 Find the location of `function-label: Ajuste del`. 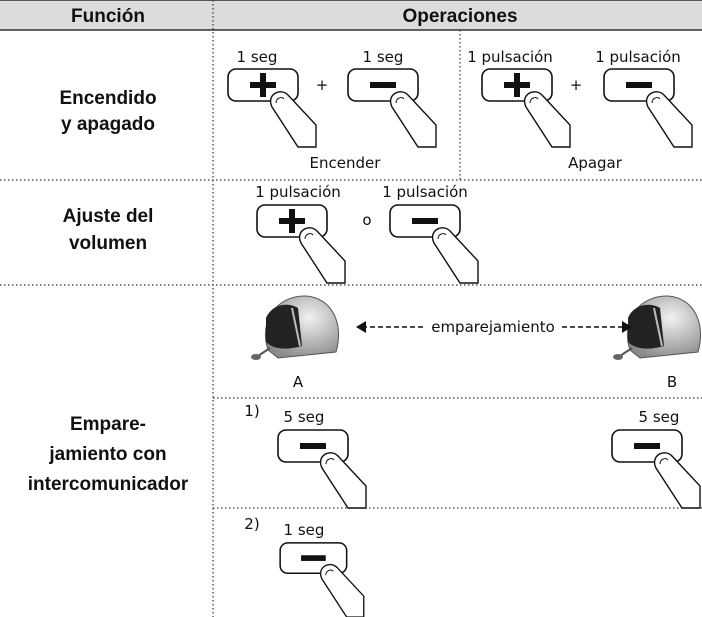

function-label: Ajuste del is located at coordinates (108, 216).